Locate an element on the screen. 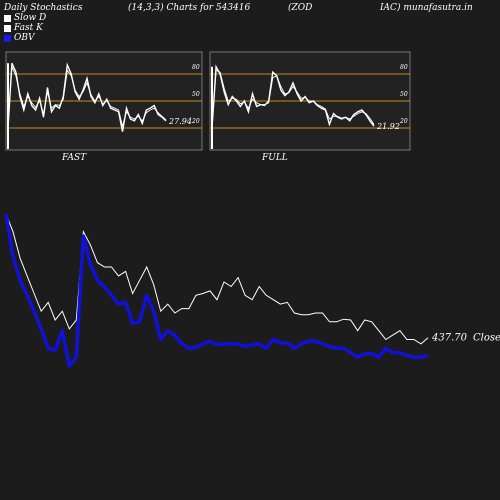 Image resolution: width=500 pixels, height=500 pixels. panel-label-full: FULL is located at coordinates (275, 158).